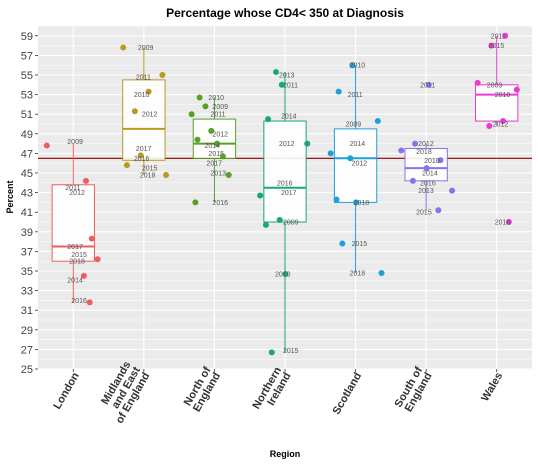 This screenshot has width=538, height=466. I want to click on y-tick-label: 33, so click(27, 292).